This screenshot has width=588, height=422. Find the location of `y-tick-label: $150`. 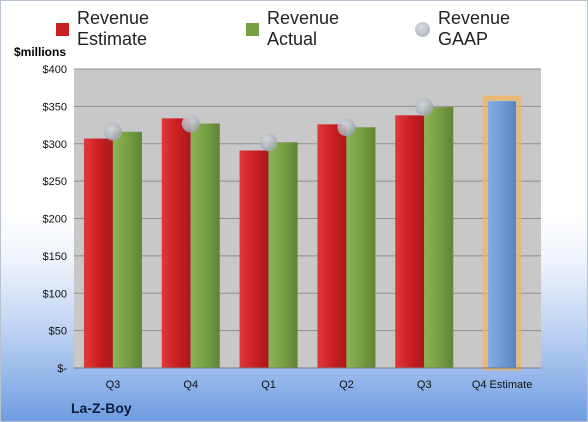

y-tick-label: $150 is located at coordinates (55, 257).